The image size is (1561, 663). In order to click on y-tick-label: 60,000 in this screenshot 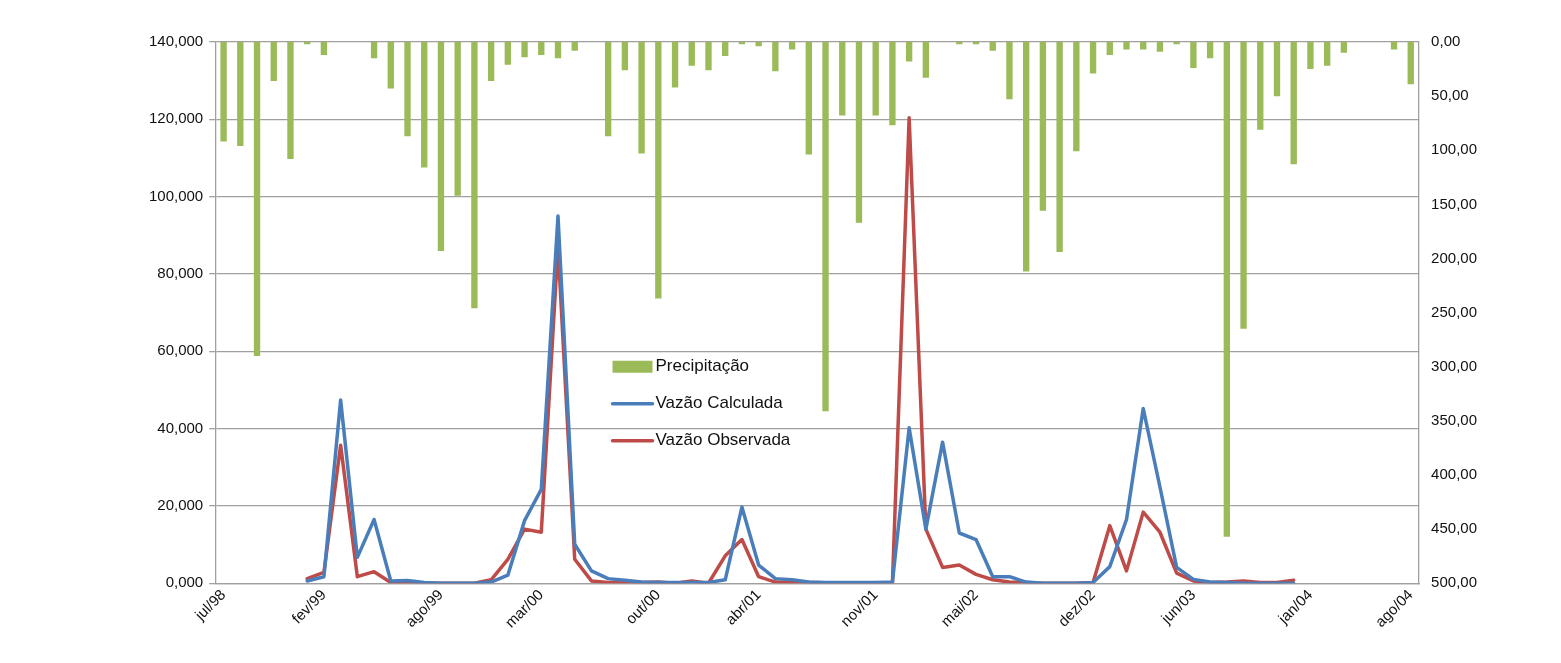, I will do `click(180, 350)`.